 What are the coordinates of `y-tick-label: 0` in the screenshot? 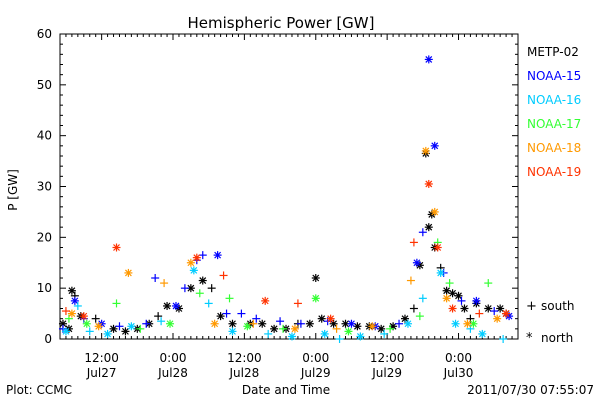 It's located at (48, 339).